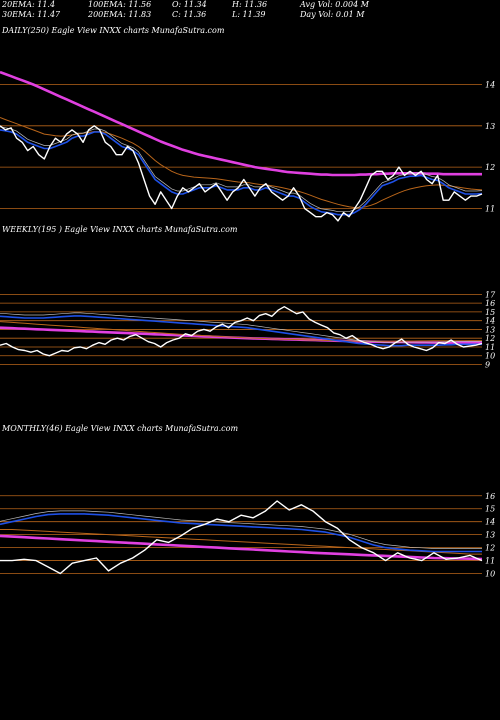  What do you see at coordinates (490, 509) in the screenshot?
I see `monthly-tick-label-15: 15` at bounding box center [490, 509].